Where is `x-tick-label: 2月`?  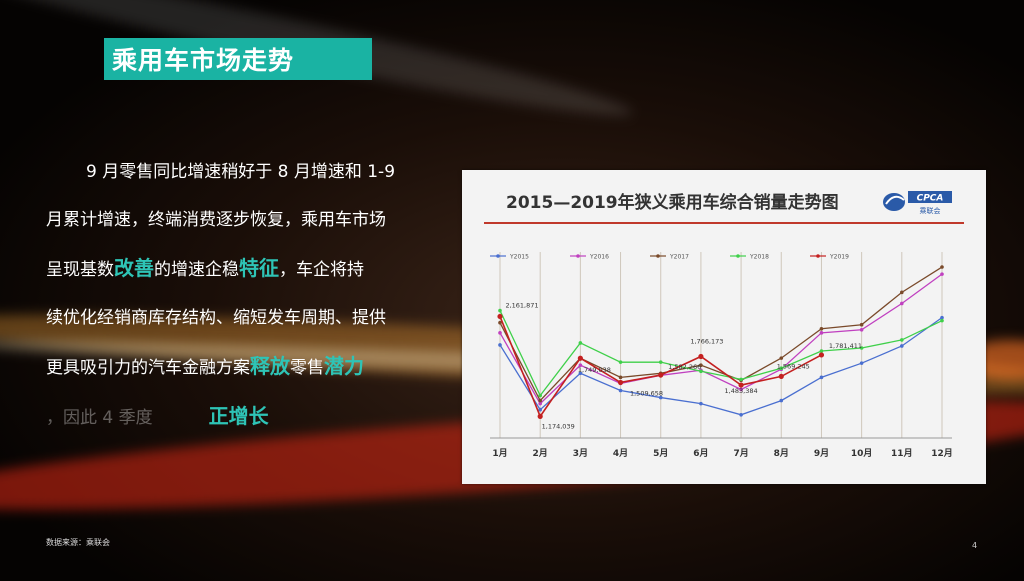
x-tick-label: 2月 is located at coordinates (540, 453).